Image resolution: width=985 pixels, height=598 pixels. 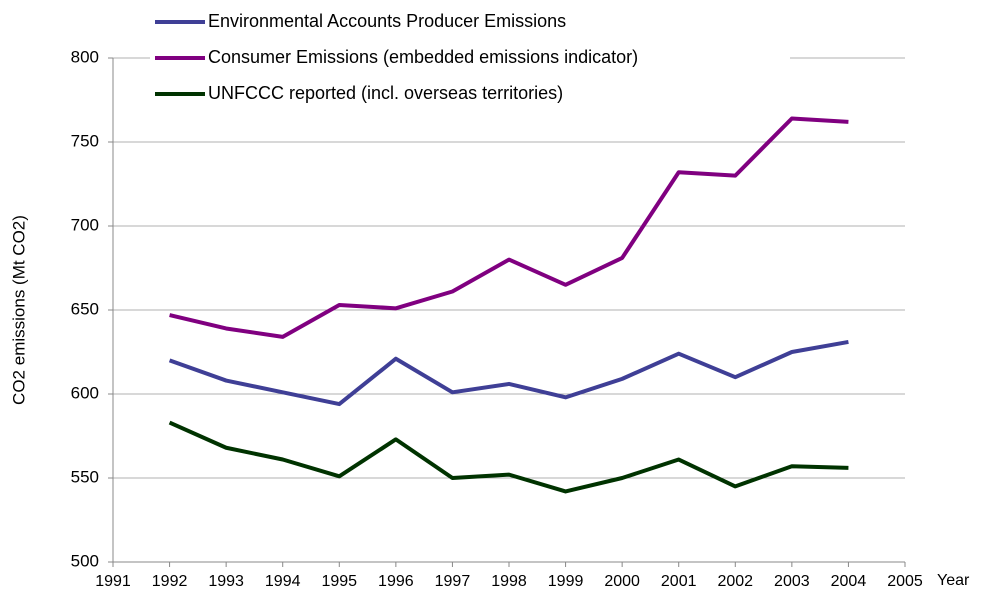 What do you see at coordinates (566, 581) in the screenshot?
I see `x-tick-label: 1999` at bounding box center [566, 581].